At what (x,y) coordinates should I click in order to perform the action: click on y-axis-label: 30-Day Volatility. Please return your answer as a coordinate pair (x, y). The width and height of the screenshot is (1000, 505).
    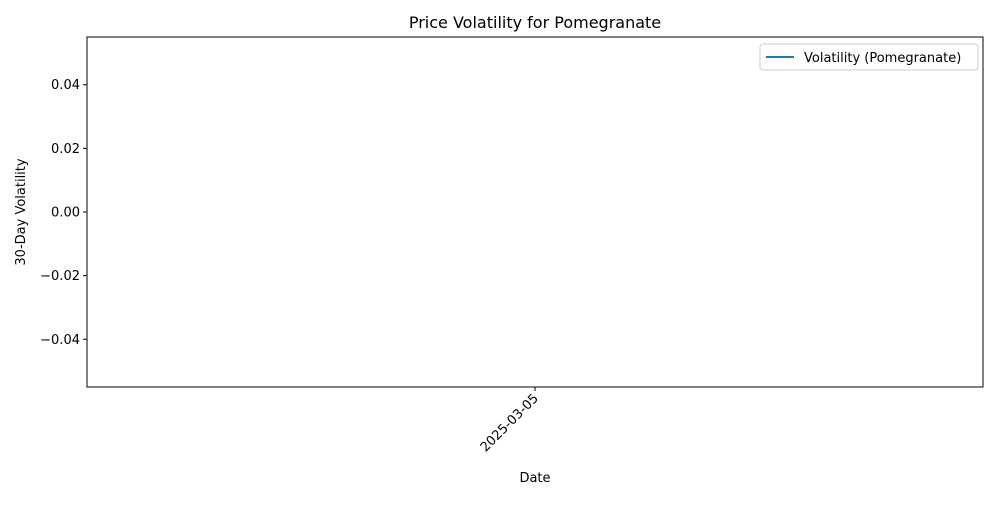
    Looking at the image, I should click on (21, 211).